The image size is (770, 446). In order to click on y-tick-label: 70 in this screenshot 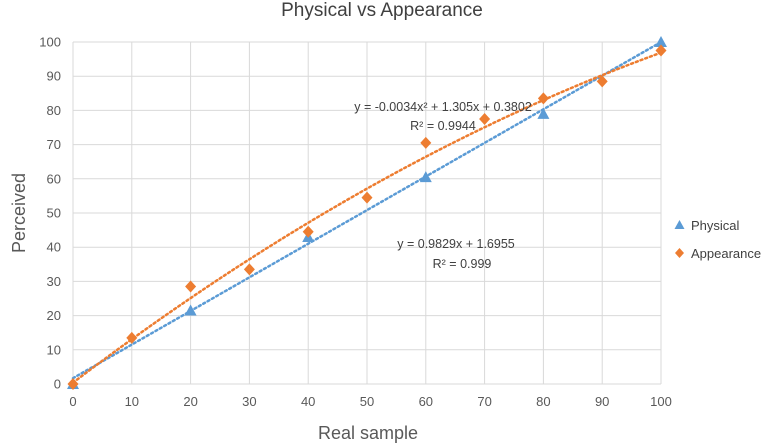, I will do `click(54, 144)`.